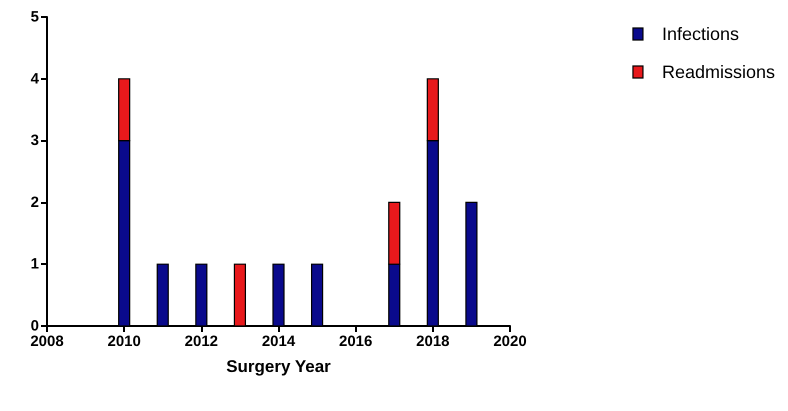  Describe the element at coordinates (700, 34) in the screenshot. I see `legend-label: Infections` at that location.